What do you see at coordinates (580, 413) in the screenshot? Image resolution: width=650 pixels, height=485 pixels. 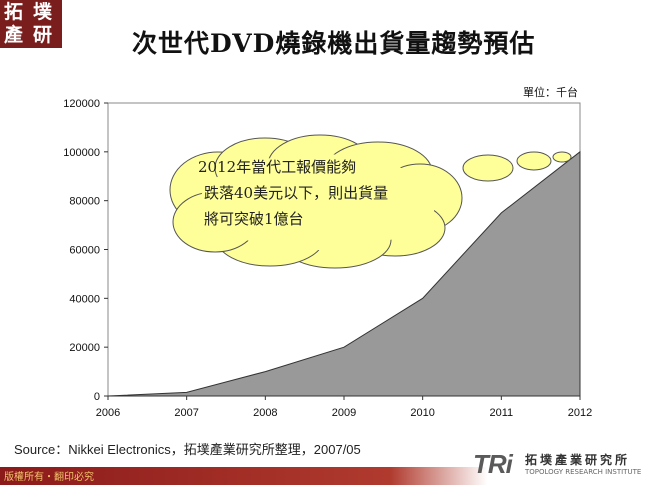 I see `x-tick-label: 2012` at bounding box center [580, 413].